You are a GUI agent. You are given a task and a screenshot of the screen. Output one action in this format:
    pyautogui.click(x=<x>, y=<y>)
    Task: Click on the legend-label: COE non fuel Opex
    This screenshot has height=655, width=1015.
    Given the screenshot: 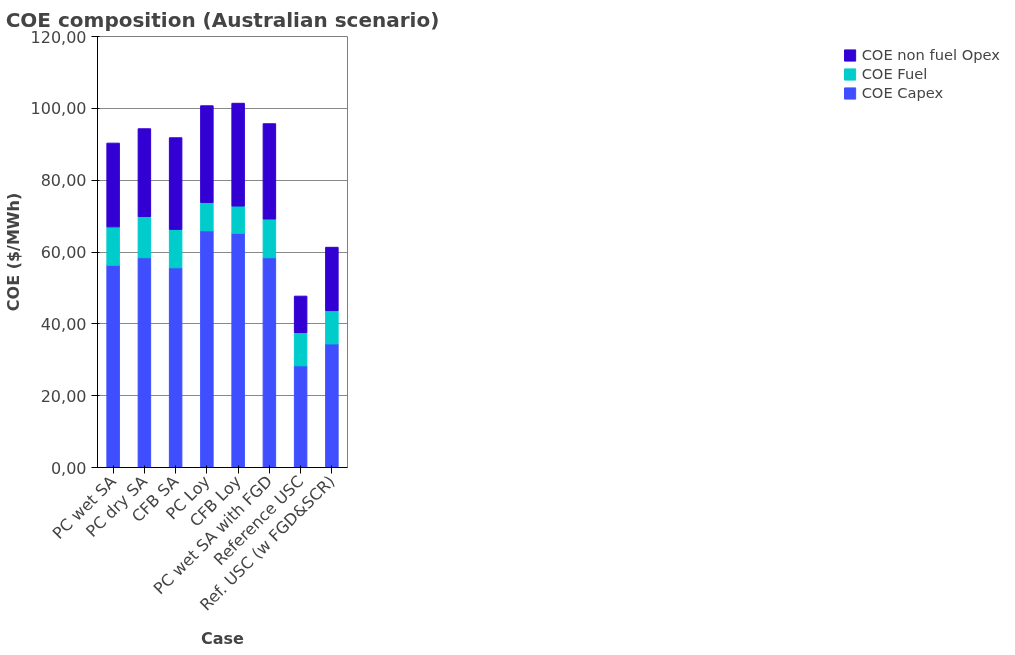 What is the action you would take?
    pyautogui.click(x=930, y=54)
    